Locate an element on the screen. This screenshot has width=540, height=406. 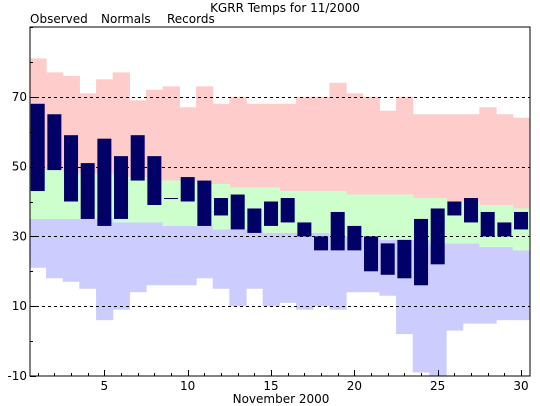
x-tick-label: 5 is located at coordinates (105, 386).